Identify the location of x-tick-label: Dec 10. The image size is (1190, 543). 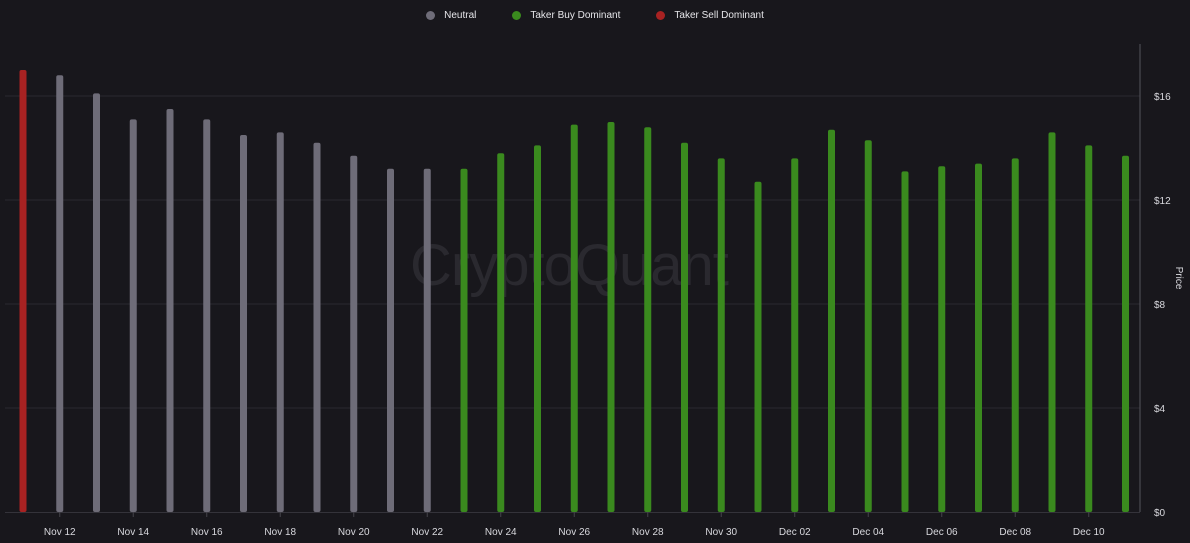
(1089, 532).